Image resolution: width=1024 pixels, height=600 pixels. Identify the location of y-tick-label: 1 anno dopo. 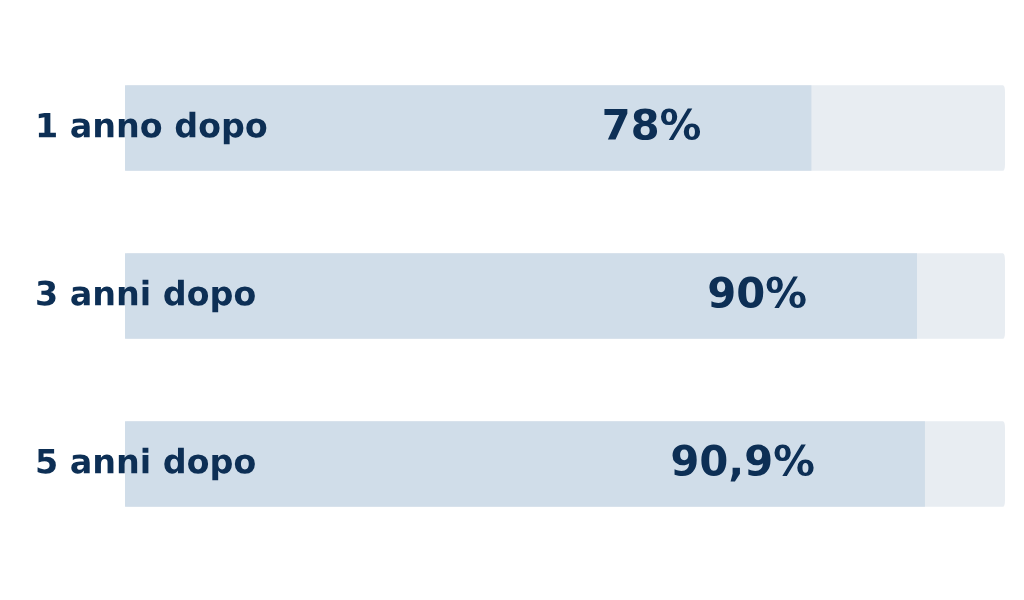
(152, 128).